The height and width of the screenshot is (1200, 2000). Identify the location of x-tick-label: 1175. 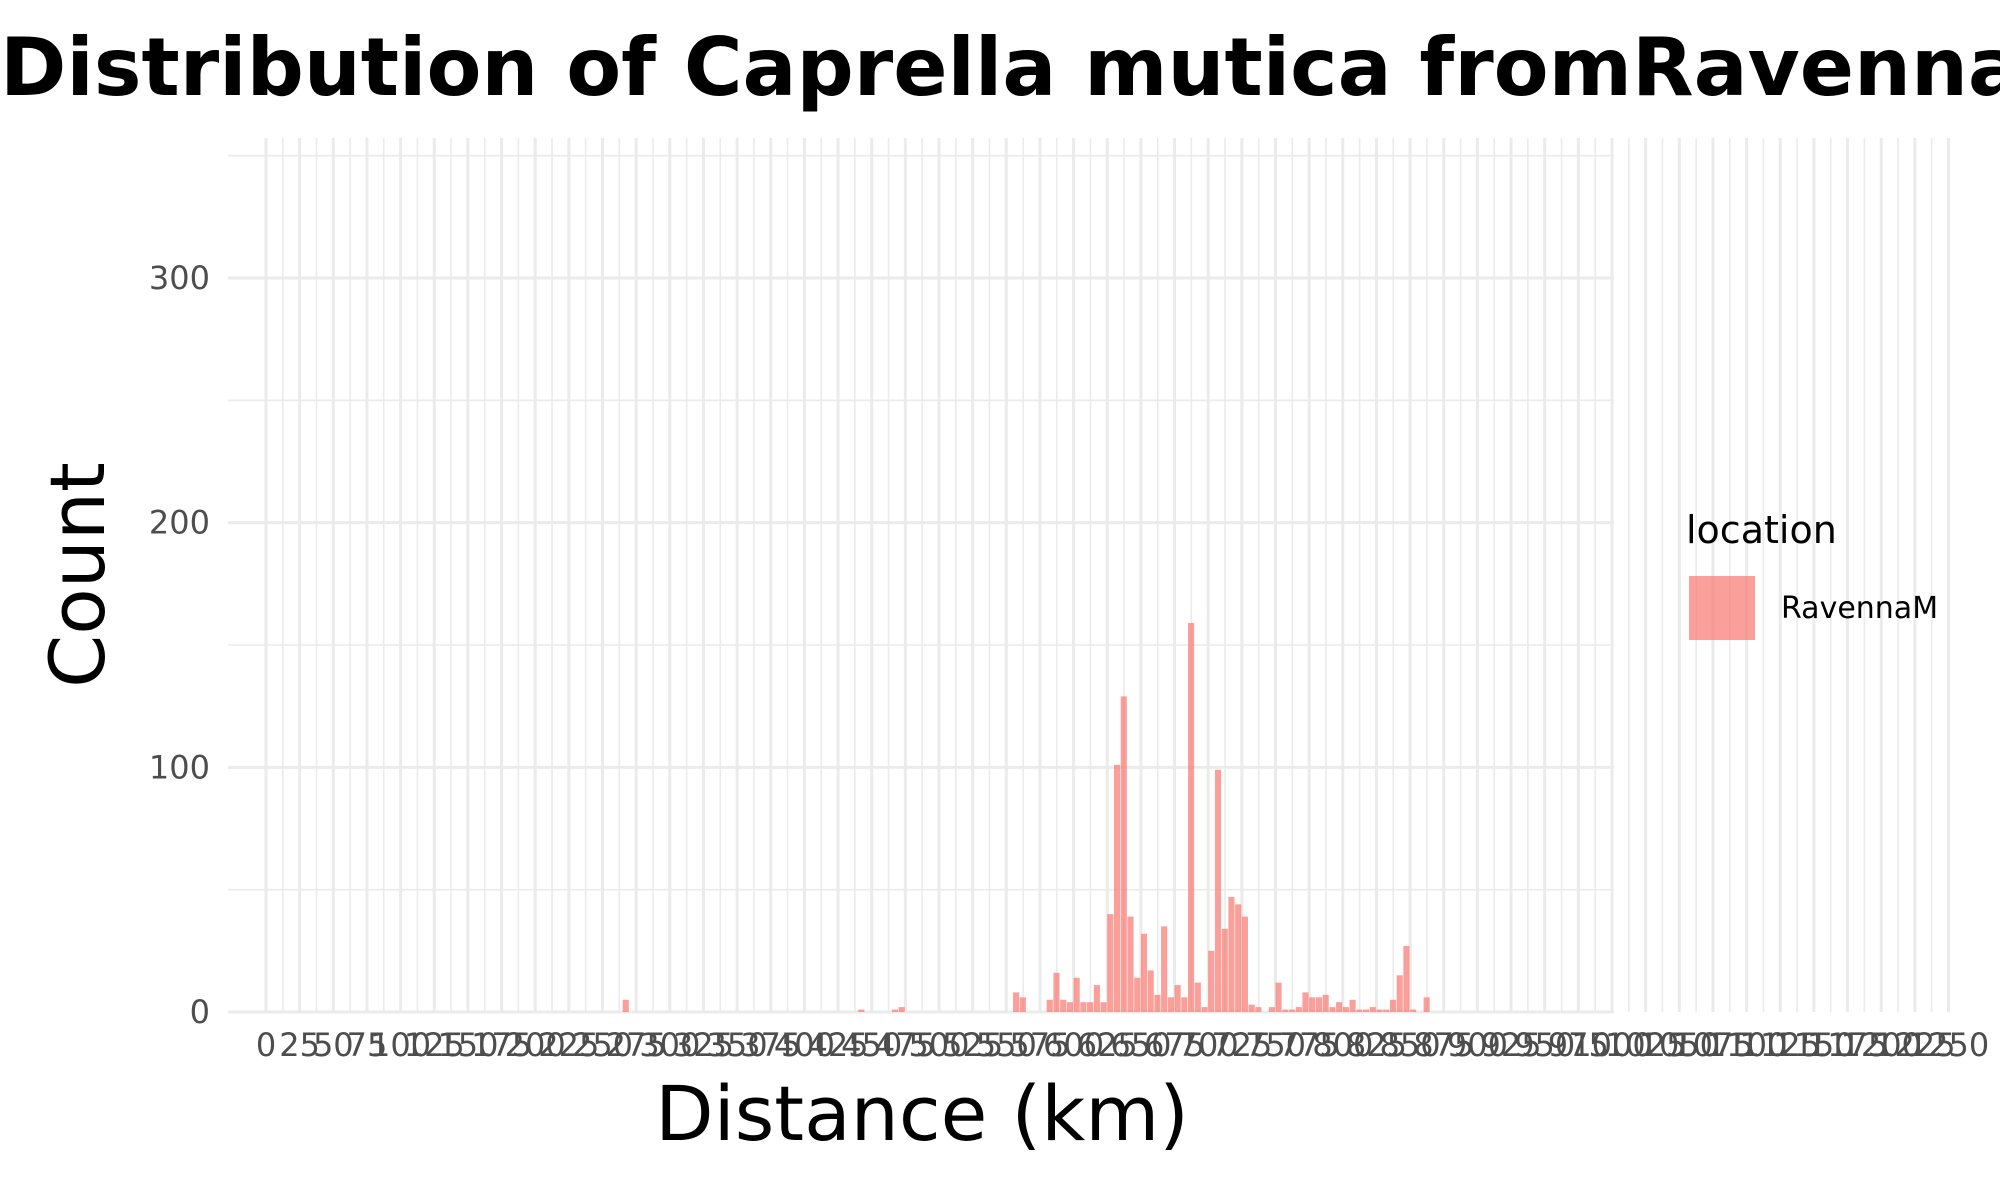
(1847, 1045).